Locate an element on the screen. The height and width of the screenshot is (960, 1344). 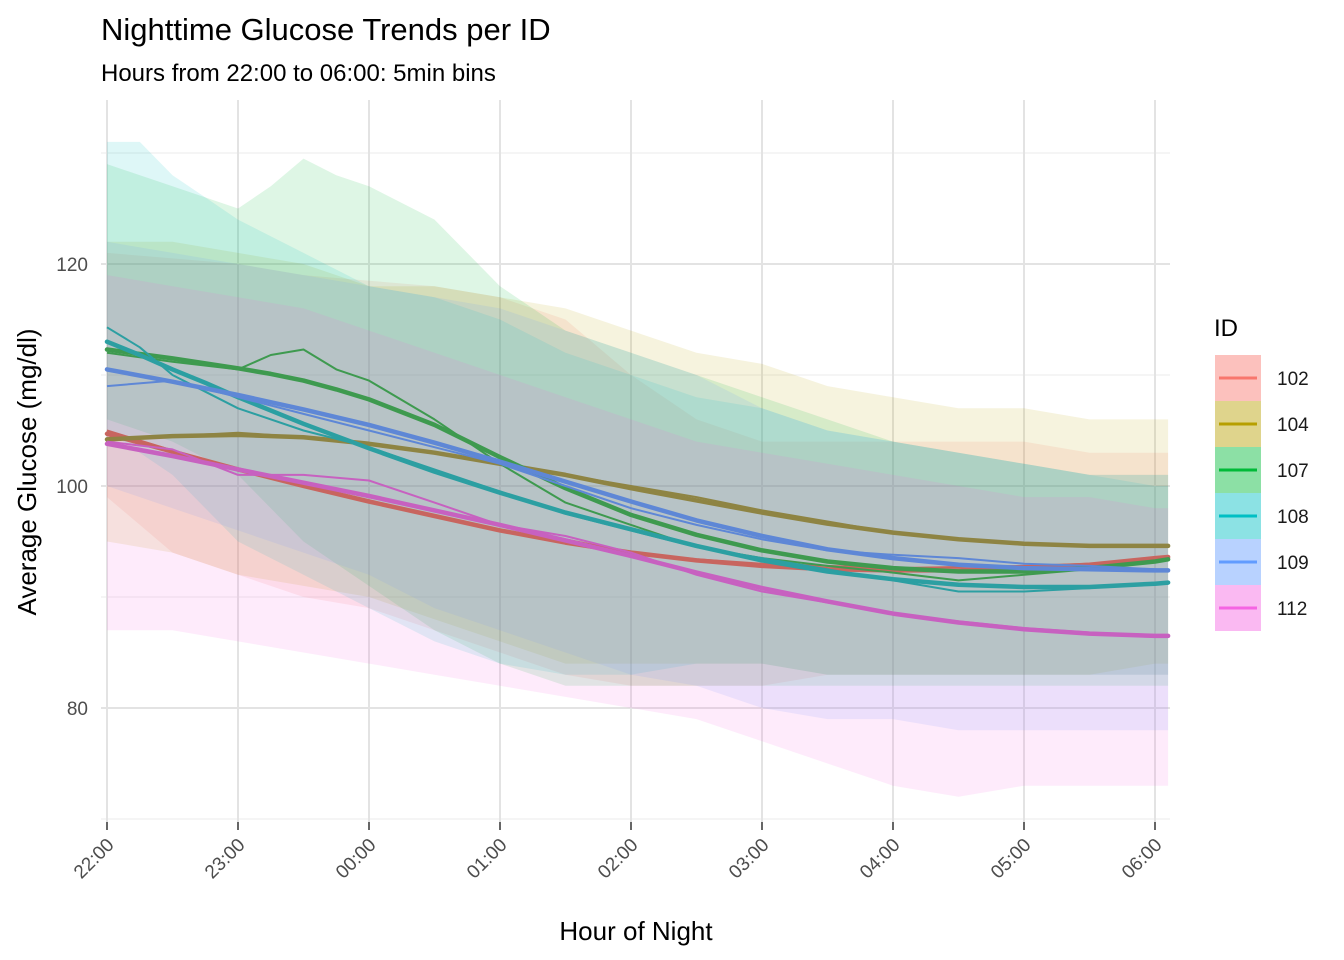
y-tick-label: 80 is located at coordinates (77, 709).